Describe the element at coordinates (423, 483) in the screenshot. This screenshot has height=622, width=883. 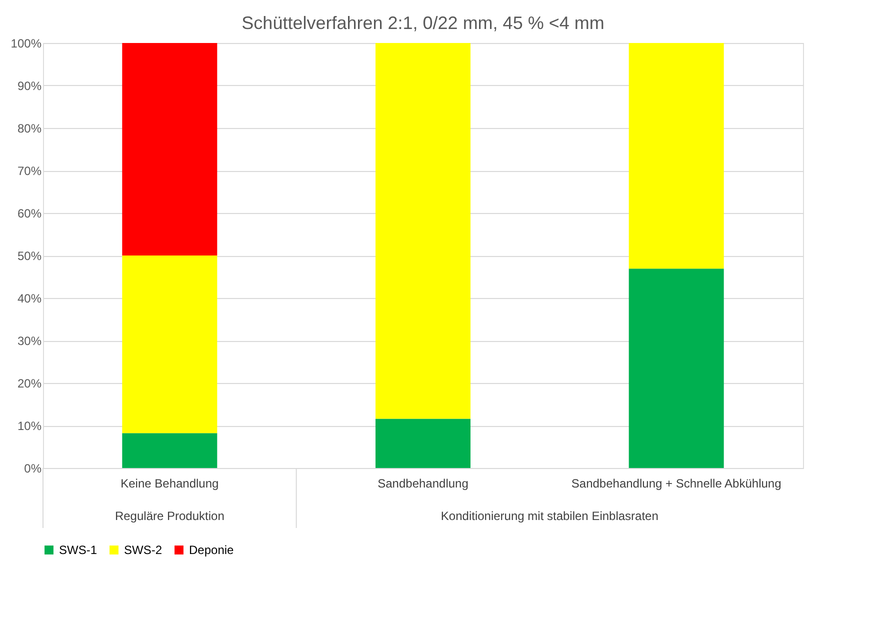
I see `x-tick-label: Sandbehandlung` at that location.